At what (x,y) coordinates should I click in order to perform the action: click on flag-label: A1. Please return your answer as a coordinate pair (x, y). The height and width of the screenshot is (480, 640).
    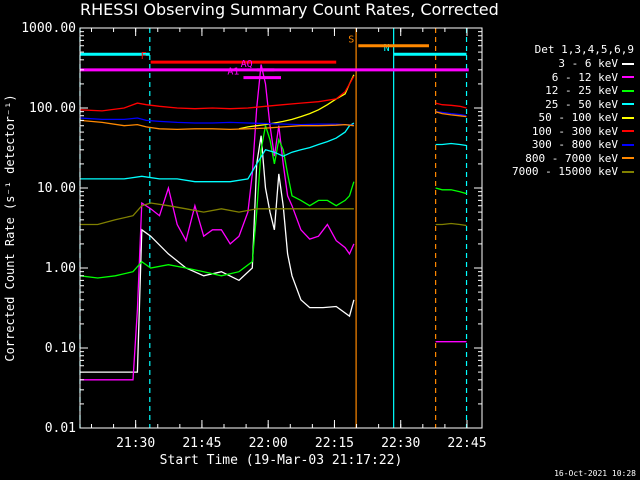
    Looking at the image, I should click on (233, 72).